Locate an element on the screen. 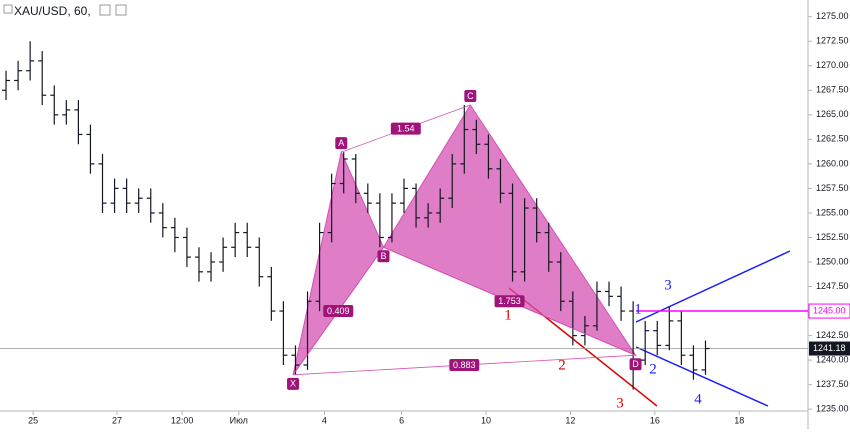 The width and height of the screenshot is (850, 434). wave-label-red: 1 is located at coordinates (508, 315).